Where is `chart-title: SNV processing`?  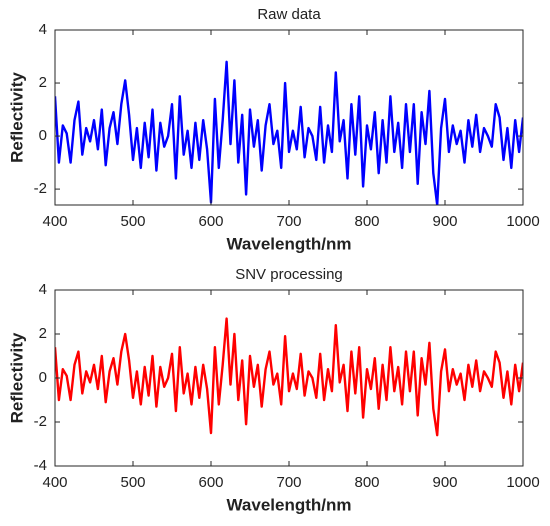 chart-title: SNV processing is located at coordinates (289, 274).